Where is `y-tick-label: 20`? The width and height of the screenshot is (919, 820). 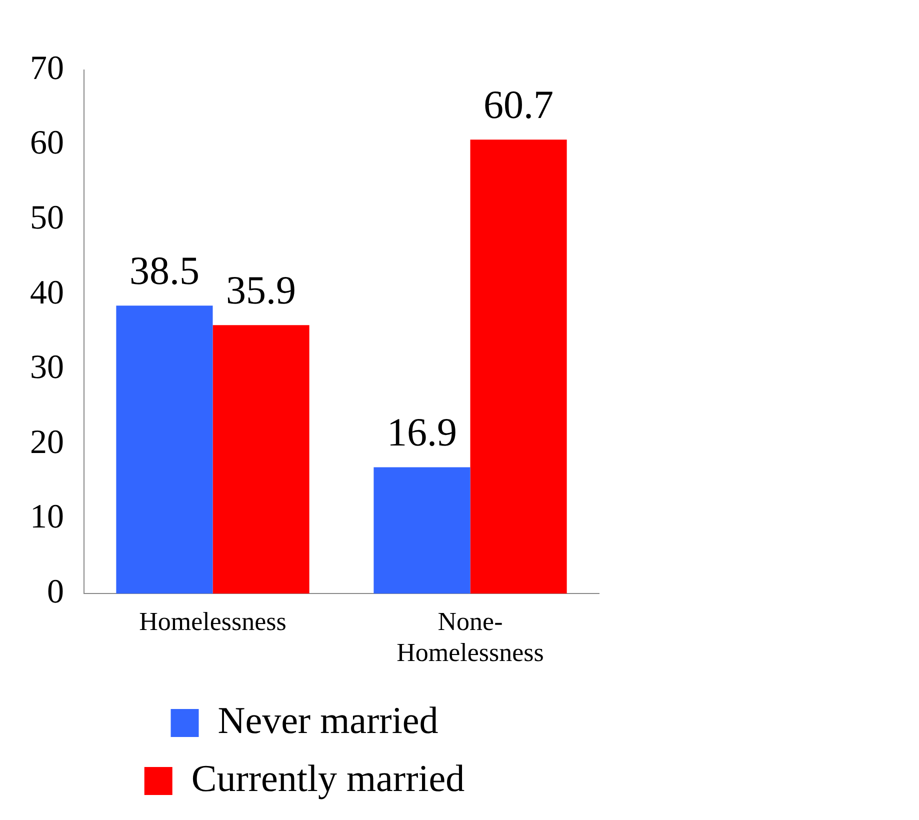 y-tick-label: 20 is located at coordinates (47, 442).